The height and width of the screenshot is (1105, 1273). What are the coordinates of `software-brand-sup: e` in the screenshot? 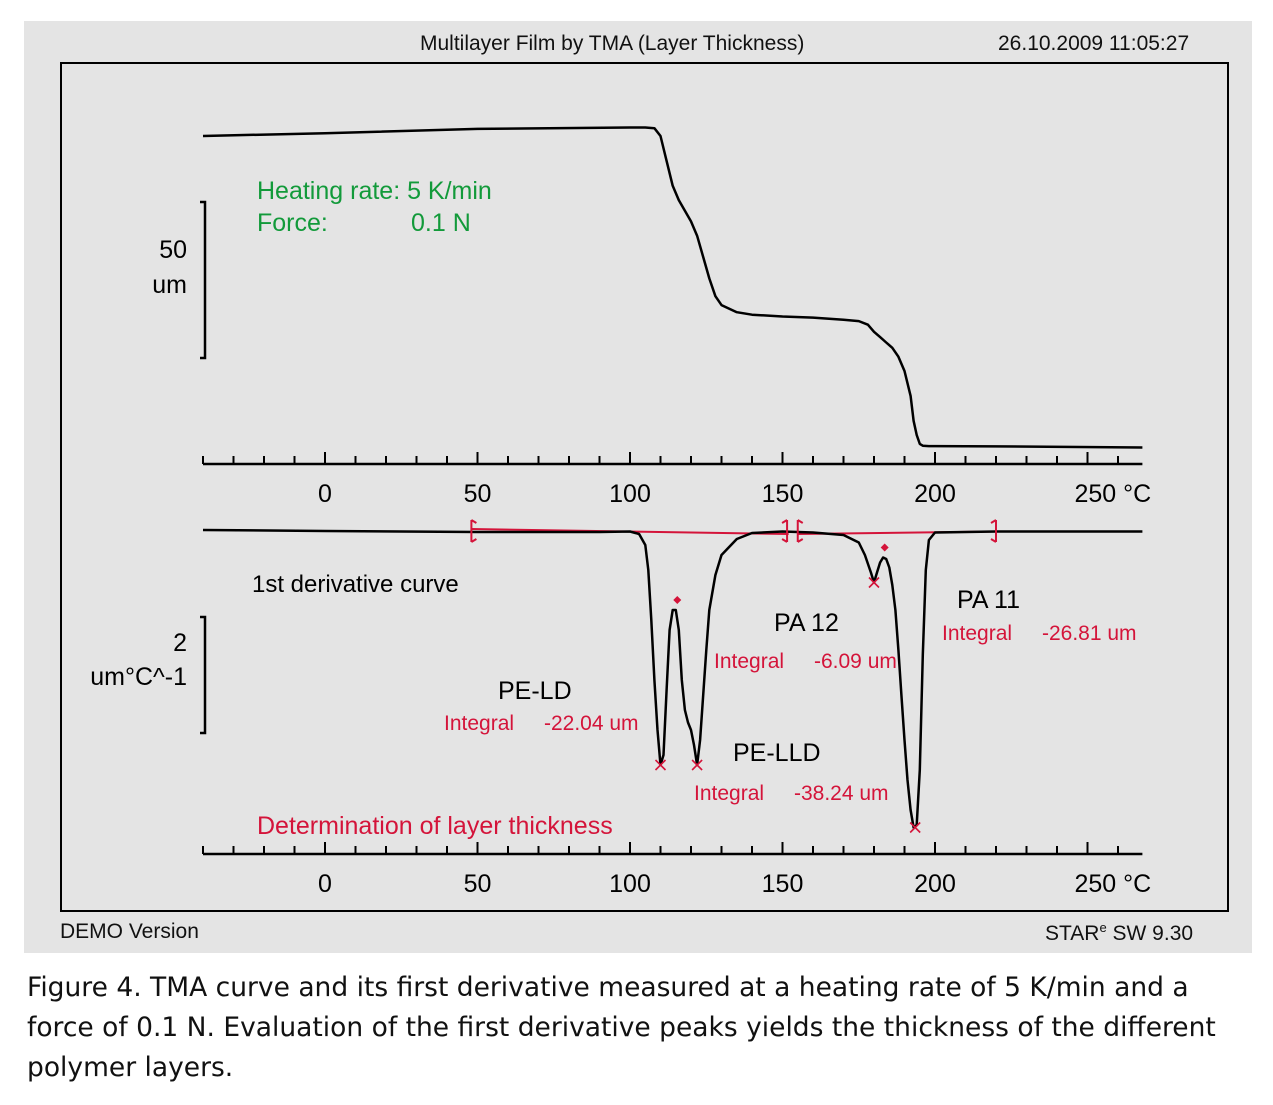 It's located at (1103, 927).